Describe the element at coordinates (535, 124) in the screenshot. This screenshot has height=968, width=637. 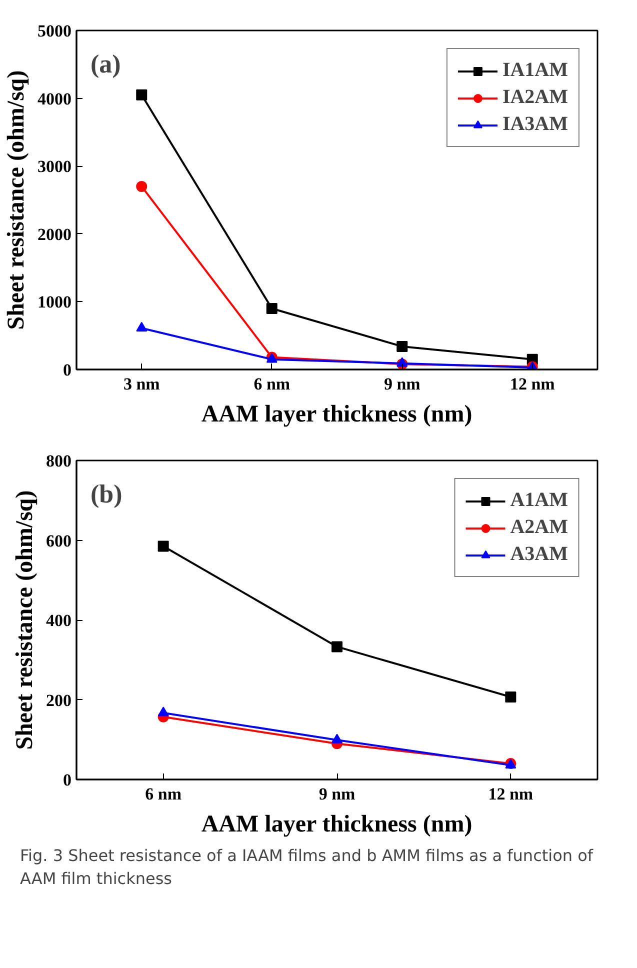
I see `legend-label: IA3AM` at that location.